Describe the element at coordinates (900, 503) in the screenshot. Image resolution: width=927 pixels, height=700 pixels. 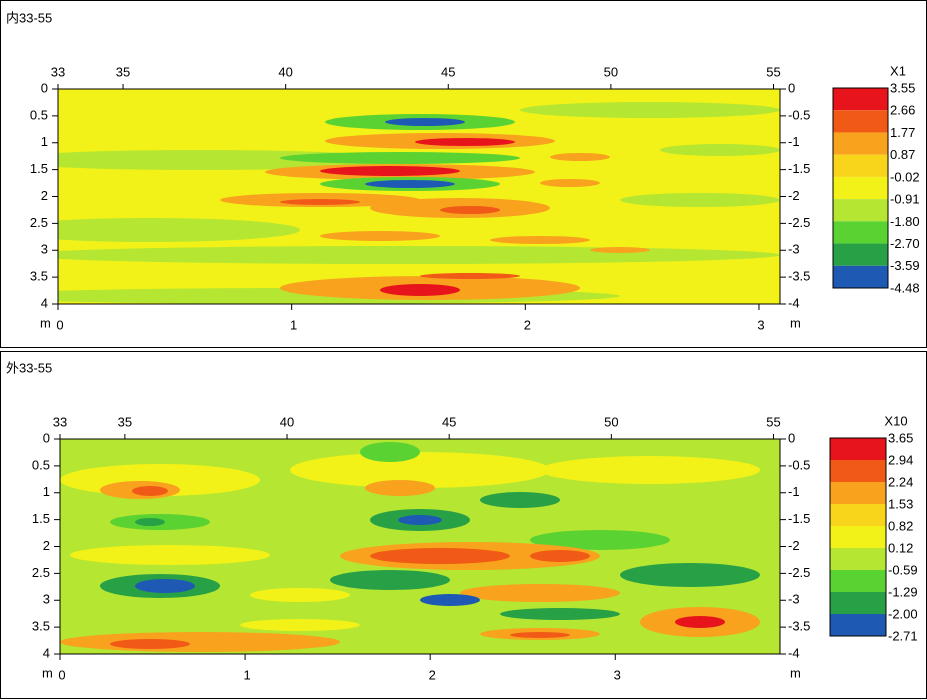
I see `colorbar-label: 1.53` at that location.